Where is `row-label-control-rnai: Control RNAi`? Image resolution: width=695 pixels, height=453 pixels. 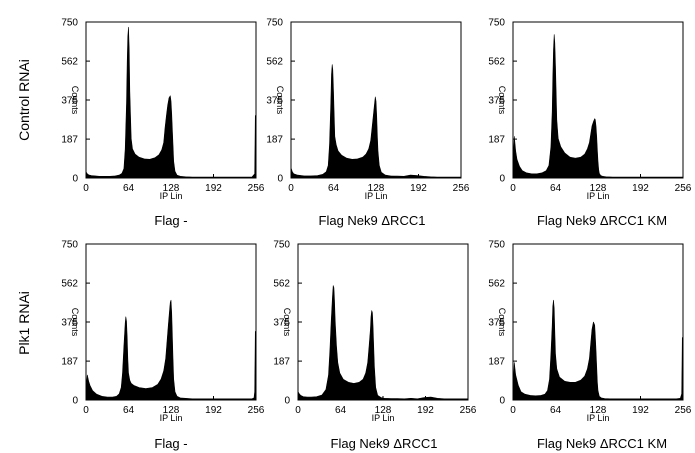 row-label-control-rnai: Control RNAi is located at coordinates (24, 100).